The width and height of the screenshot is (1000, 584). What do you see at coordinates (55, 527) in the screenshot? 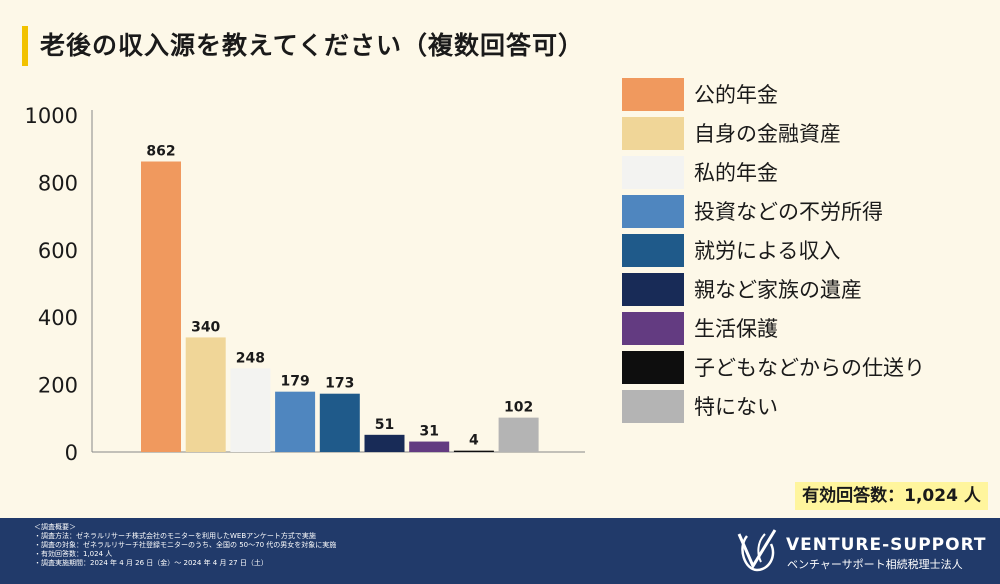
I see `survey-note-line: ＜調査概要＞` at bounding box center [55, 527].